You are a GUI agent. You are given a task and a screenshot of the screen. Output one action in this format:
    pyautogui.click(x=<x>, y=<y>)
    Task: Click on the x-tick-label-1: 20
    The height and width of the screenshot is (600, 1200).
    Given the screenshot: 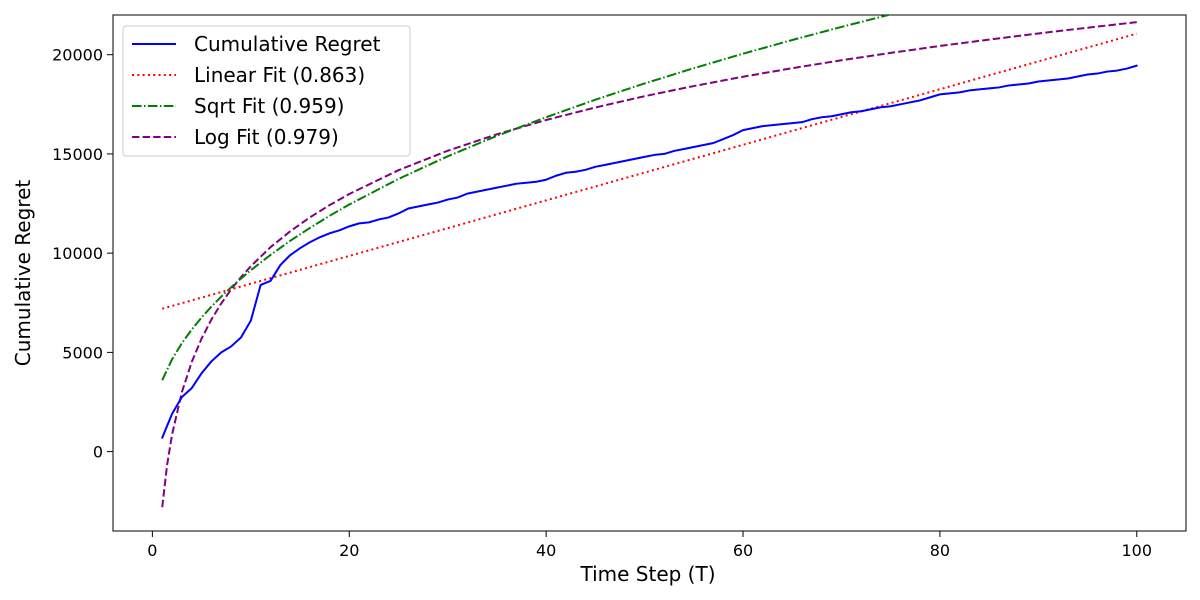 What is the action you would take?
    pyautogui.click(x=349, y=550)
    